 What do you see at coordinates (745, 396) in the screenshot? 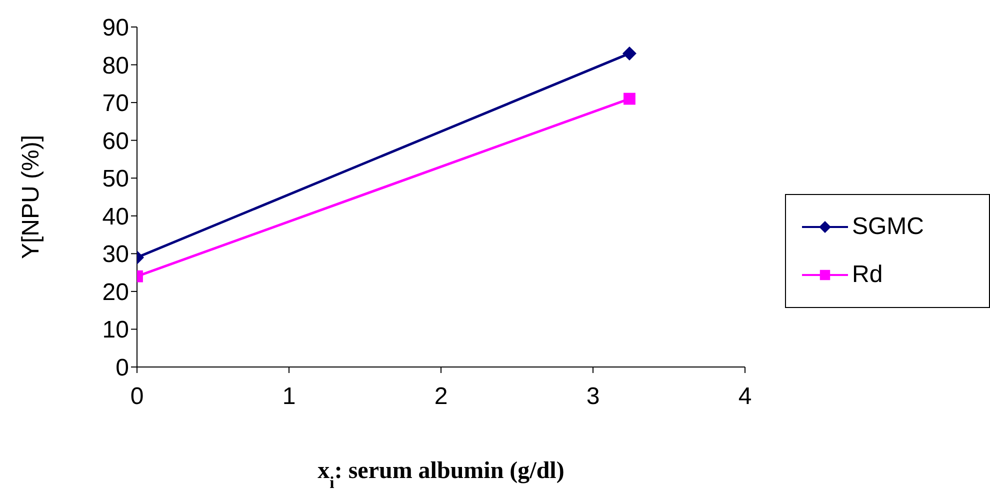
I see `x-tick-label: 4` at bounding box center [745, 396].